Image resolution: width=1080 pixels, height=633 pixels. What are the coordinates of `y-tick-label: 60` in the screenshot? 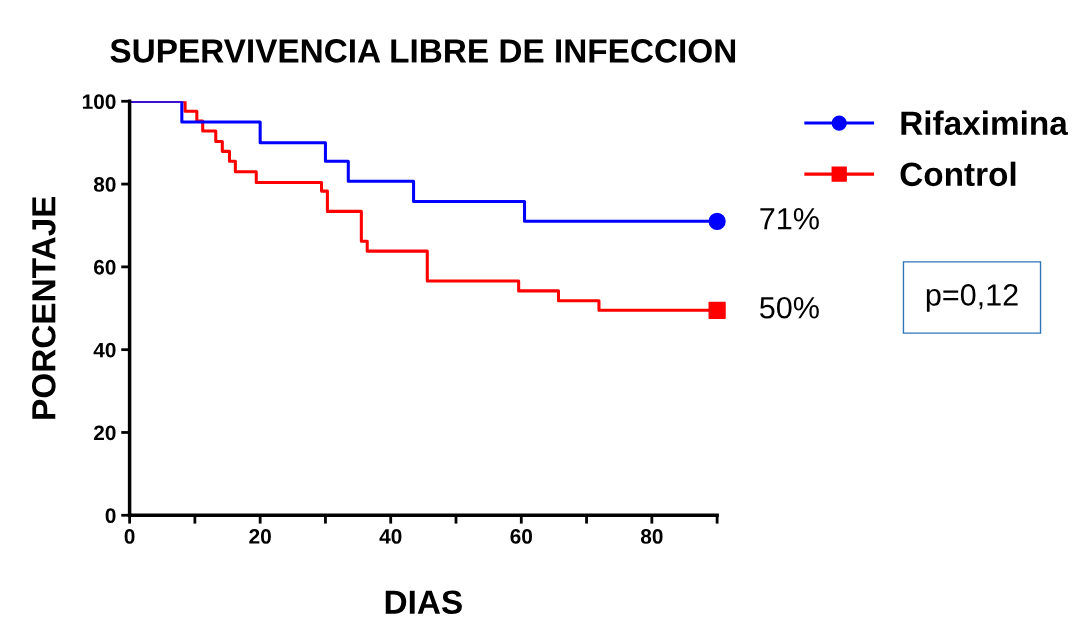 It's located at (105, 267).